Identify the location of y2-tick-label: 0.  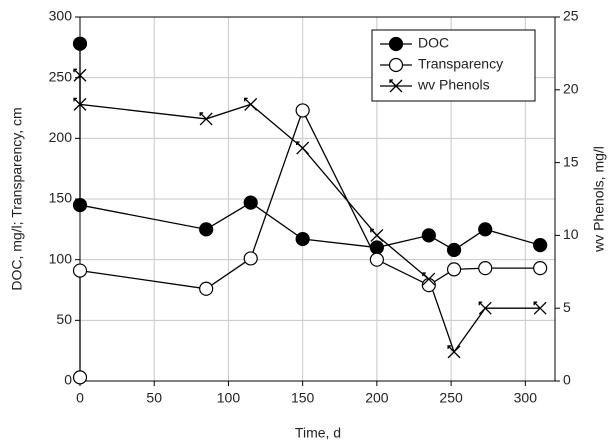
(567, 380).